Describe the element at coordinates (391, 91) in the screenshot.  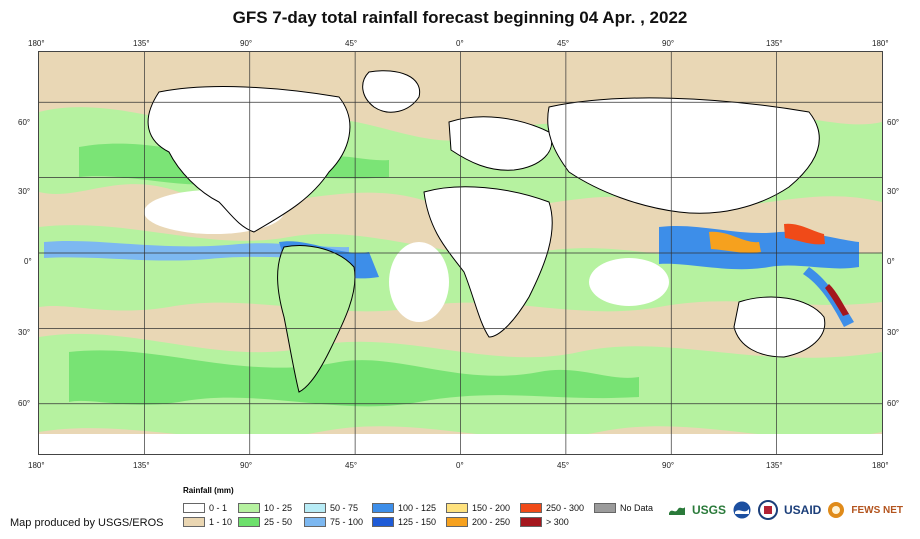
I see `continent-greenland` at that location.